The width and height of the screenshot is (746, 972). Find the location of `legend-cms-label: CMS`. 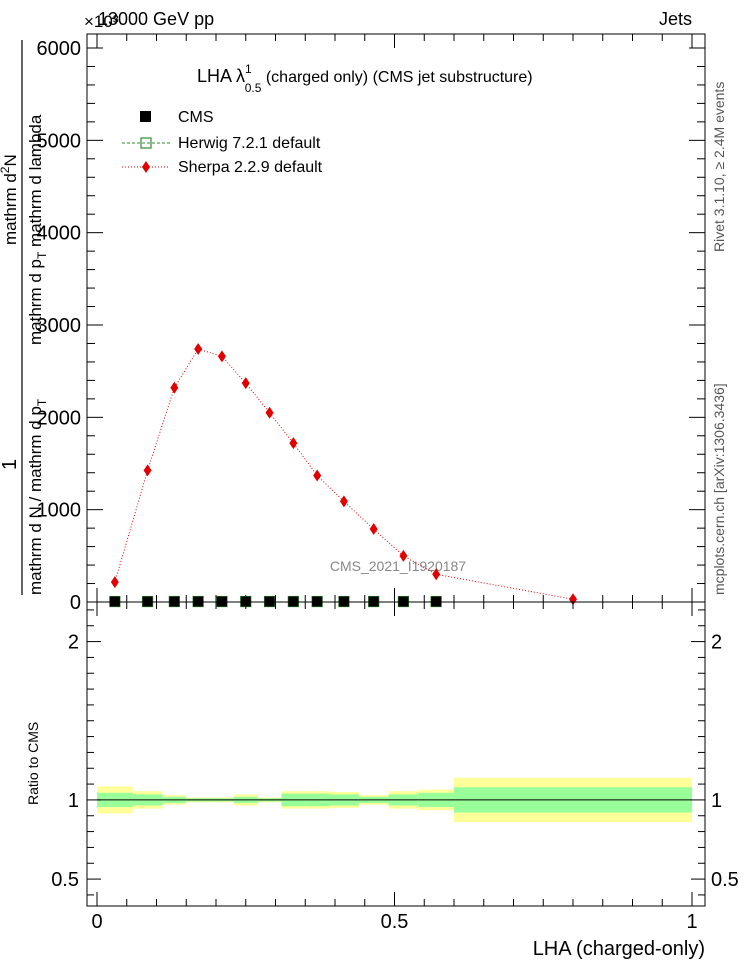

legend-cms-label: CMS is located at coordinates (196, 117).